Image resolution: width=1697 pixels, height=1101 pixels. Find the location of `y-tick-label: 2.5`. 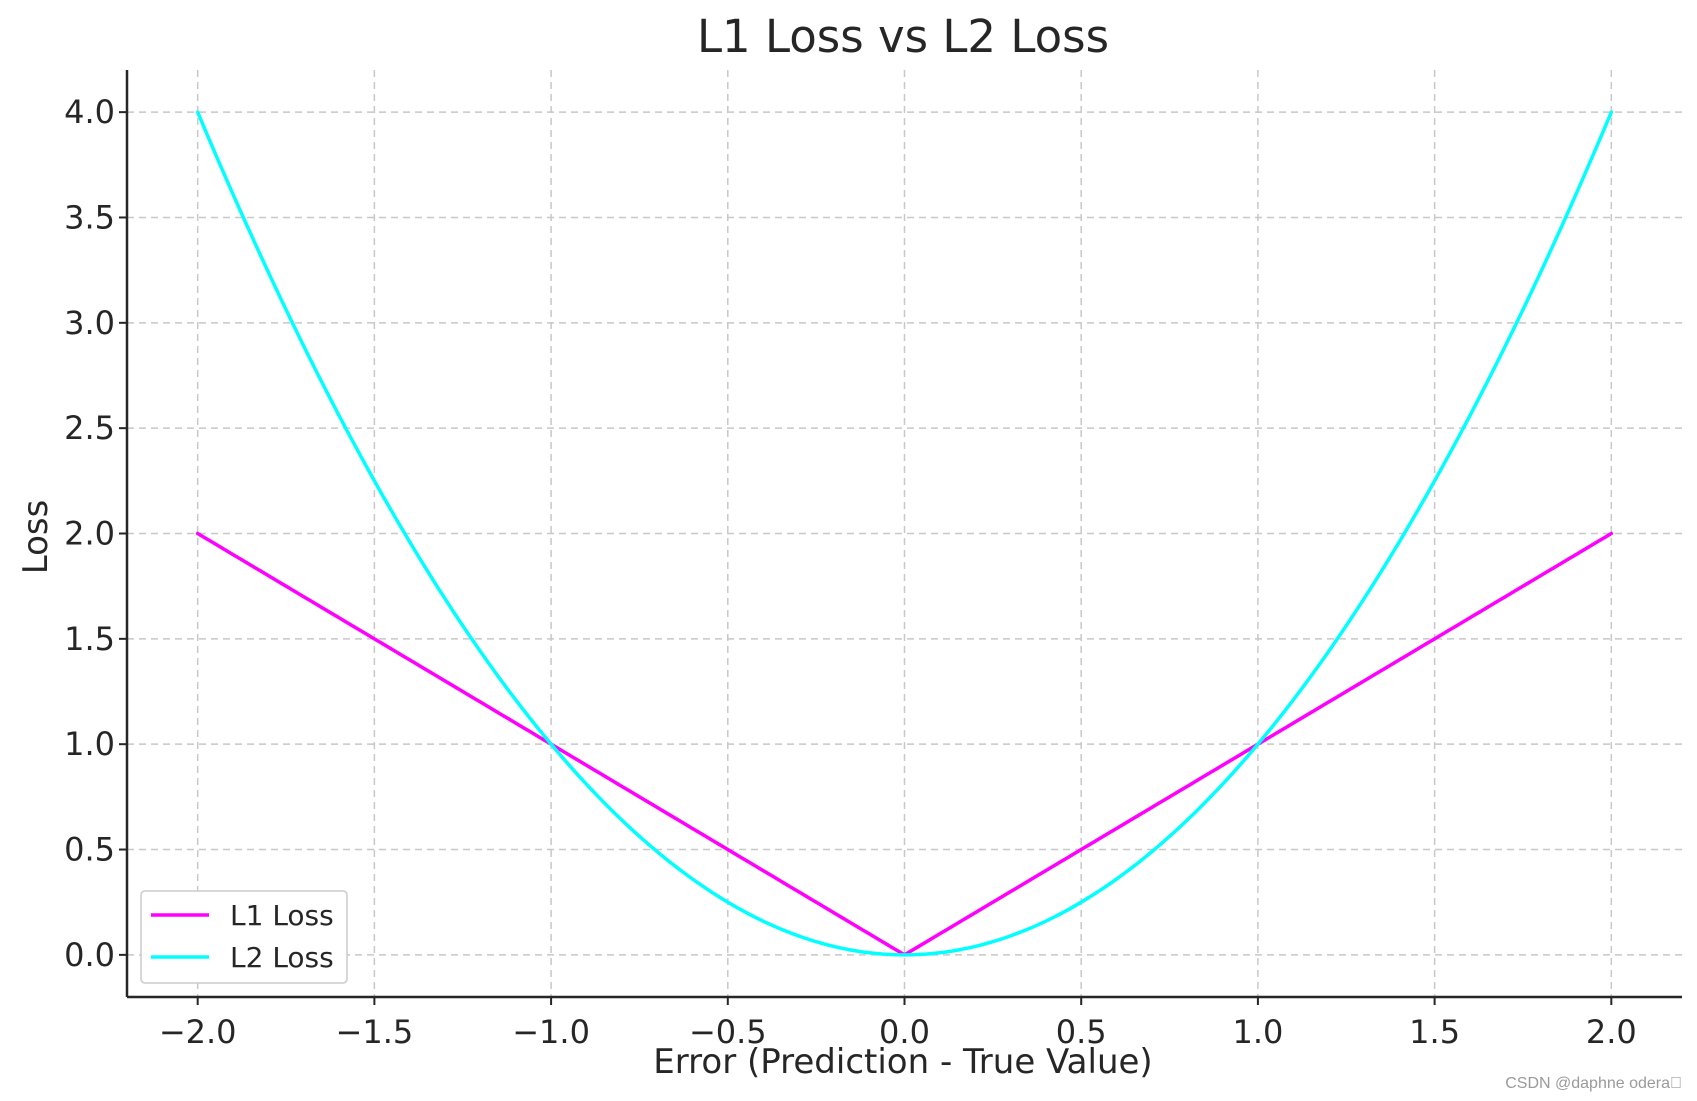

y-tick-label: 2.5 is located at coordinates (89, 428).